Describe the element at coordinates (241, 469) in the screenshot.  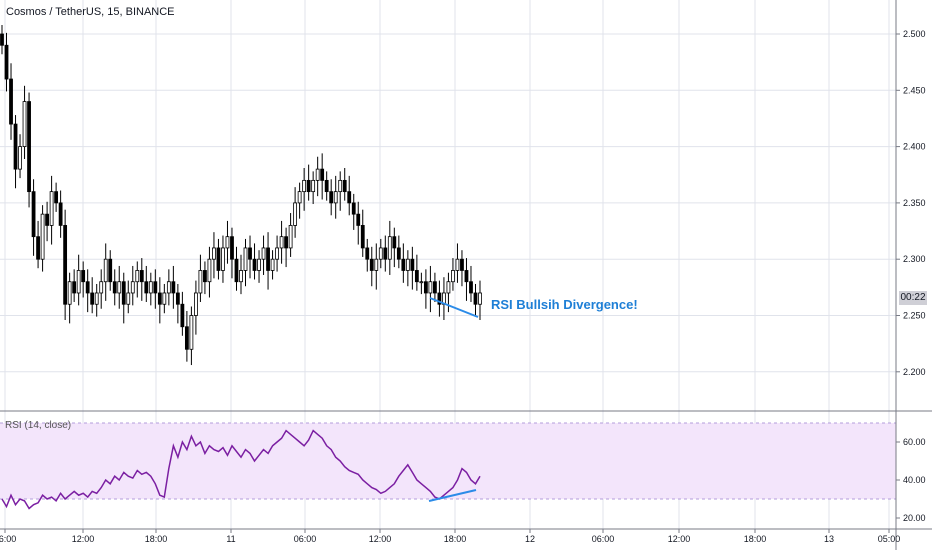
I see `rsi-series` at that location.